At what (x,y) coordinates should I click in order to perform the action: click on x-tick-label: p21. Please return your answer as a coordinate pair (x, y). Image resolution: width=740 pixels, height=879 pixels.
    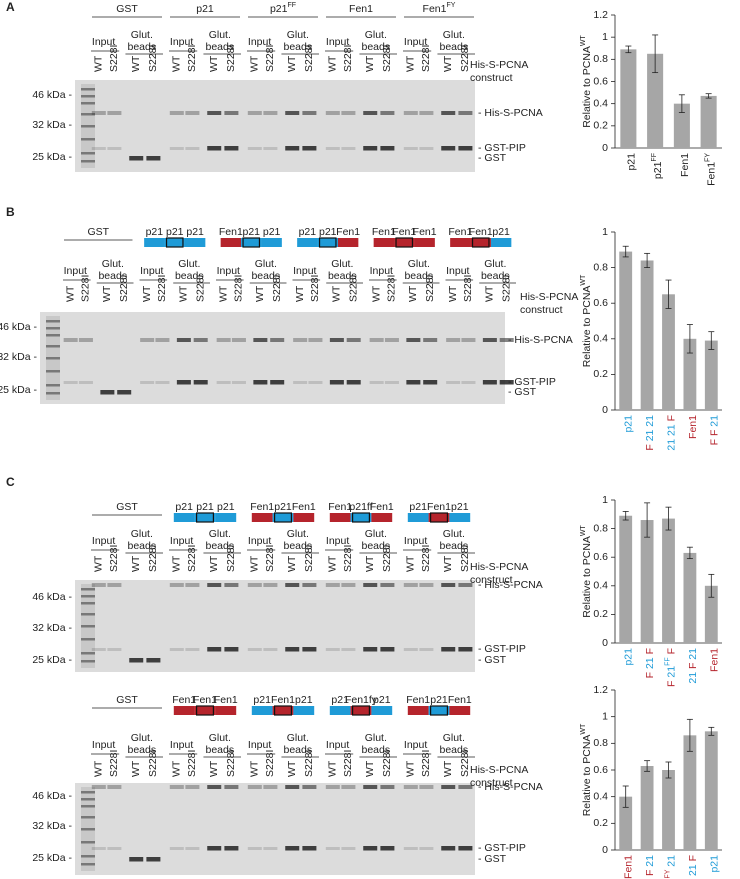
    Looking at the image, I should click on (714, 864).